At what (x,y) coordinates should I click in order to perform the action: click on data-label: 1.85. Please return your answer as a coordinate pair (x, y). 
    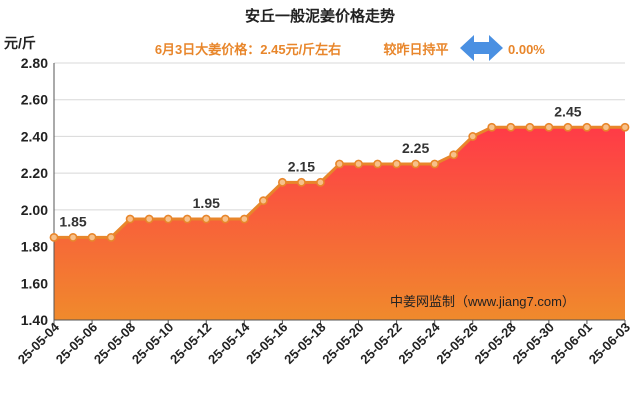
    Looking at the image, I should click on (72, 221).